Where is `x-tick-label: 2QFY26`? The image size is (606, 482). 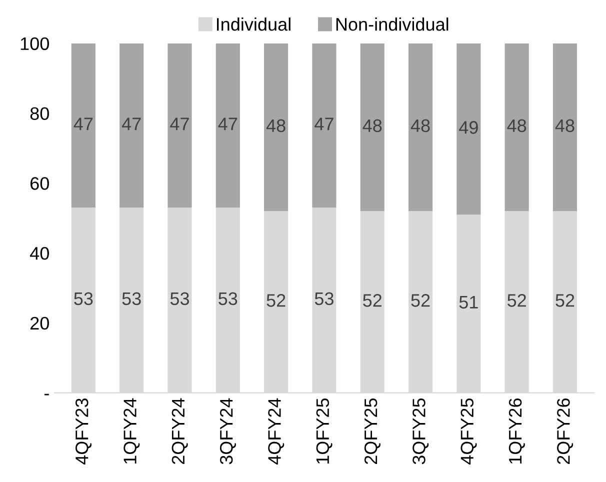
x-tick-label: 2QFY26 is located at coordinates (565, 431).